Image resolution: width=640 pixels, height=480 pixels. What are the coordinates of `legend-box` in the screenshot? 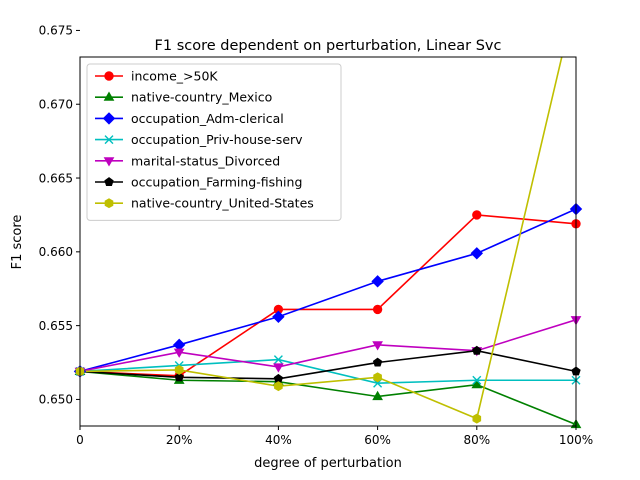 It's located at (214, 142).